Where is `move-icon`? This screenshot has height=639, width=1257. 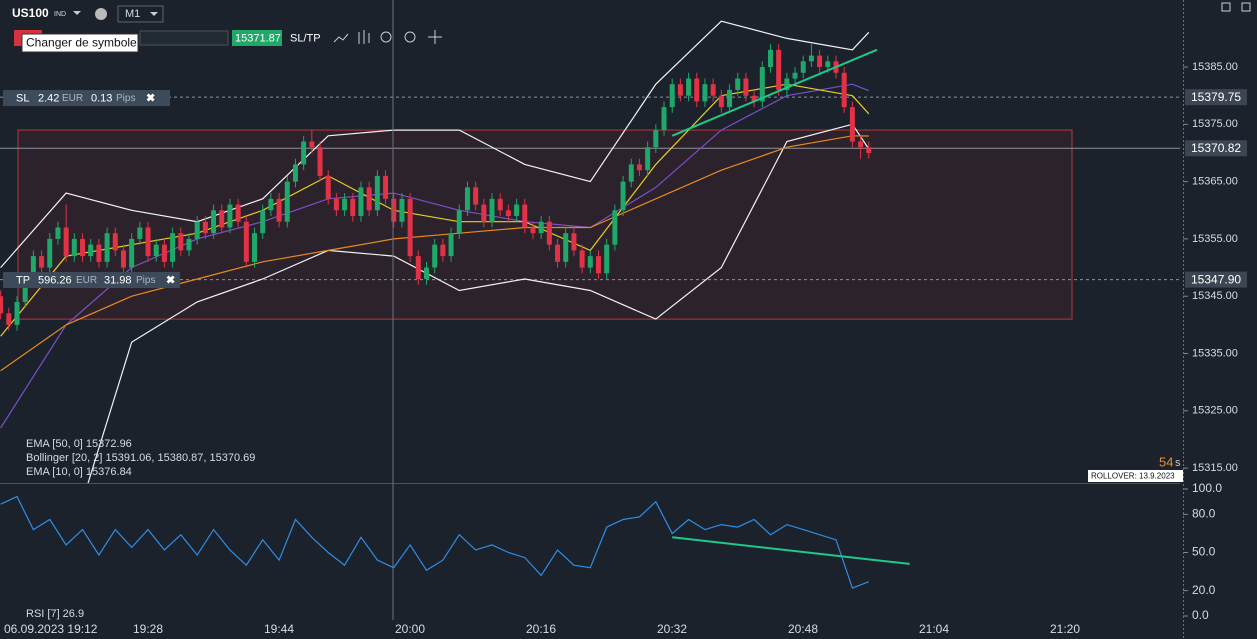 move-icon is located at coordinates (435, 37).